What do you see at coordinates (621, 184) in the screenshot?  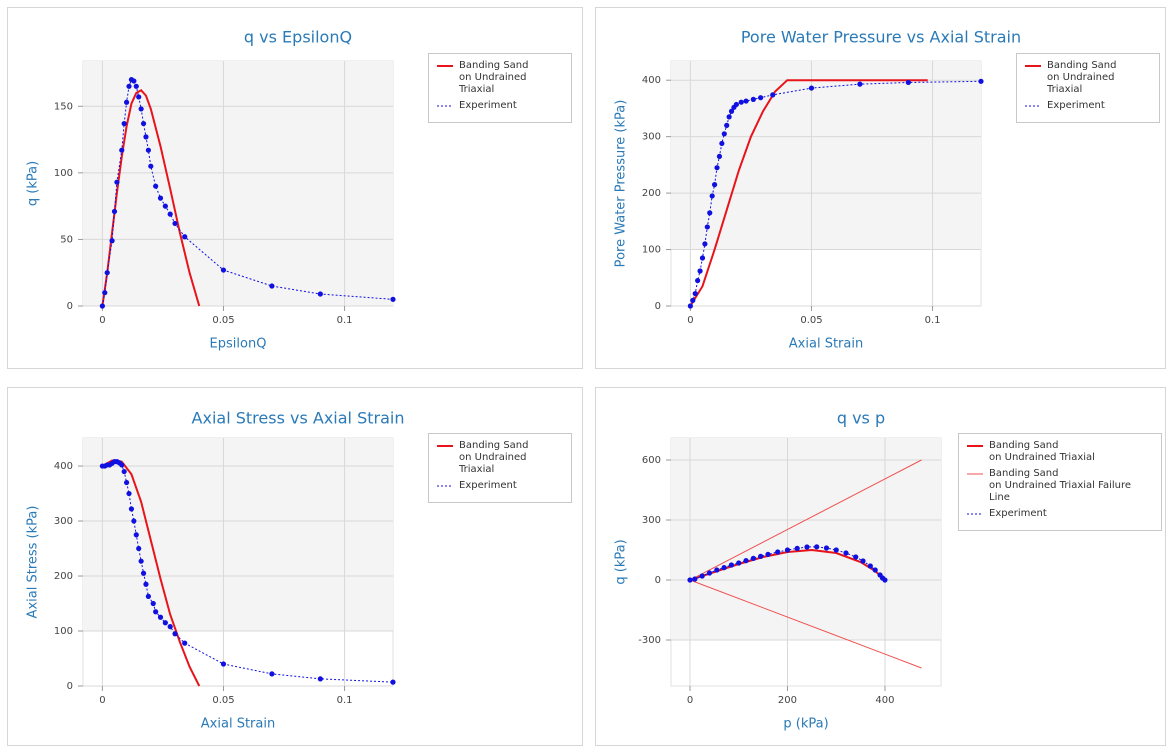 I see `y-axis-title: Pore Water Pressure (kPa)` at bounding box center [621, 184].